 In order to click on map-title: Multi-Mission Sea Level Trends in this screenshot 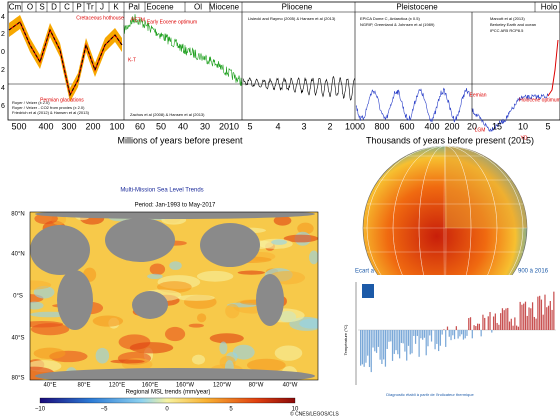, I will do `click(161, 191)`.